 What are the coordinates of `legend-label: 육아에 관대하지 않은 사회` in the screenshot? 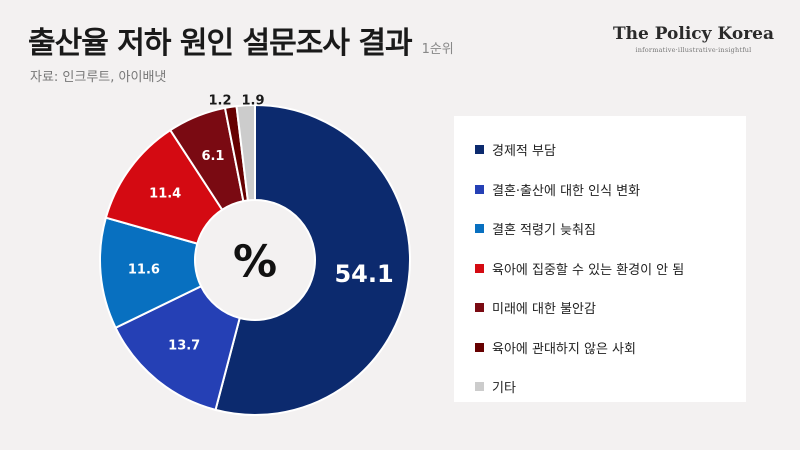 It's located at (564, 349).